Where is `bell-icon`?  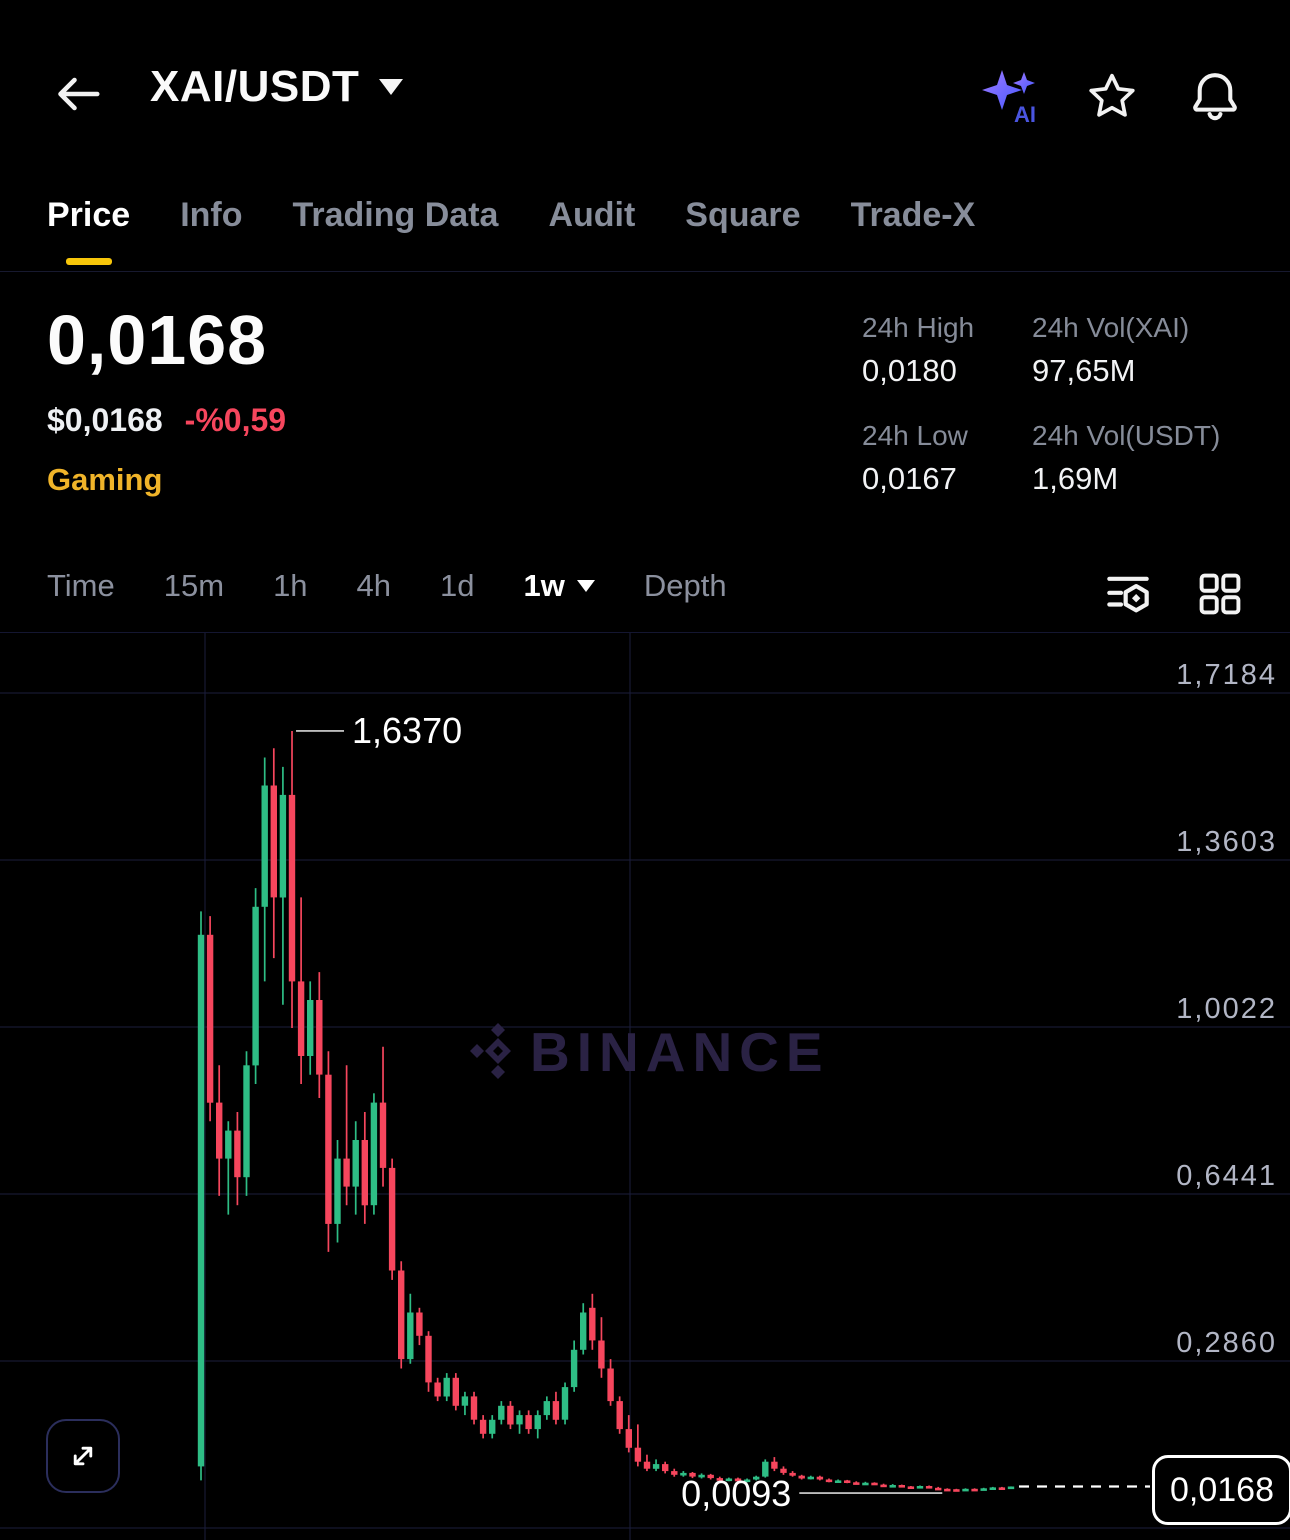 bell-icon is located at coordinates (1215, 97).